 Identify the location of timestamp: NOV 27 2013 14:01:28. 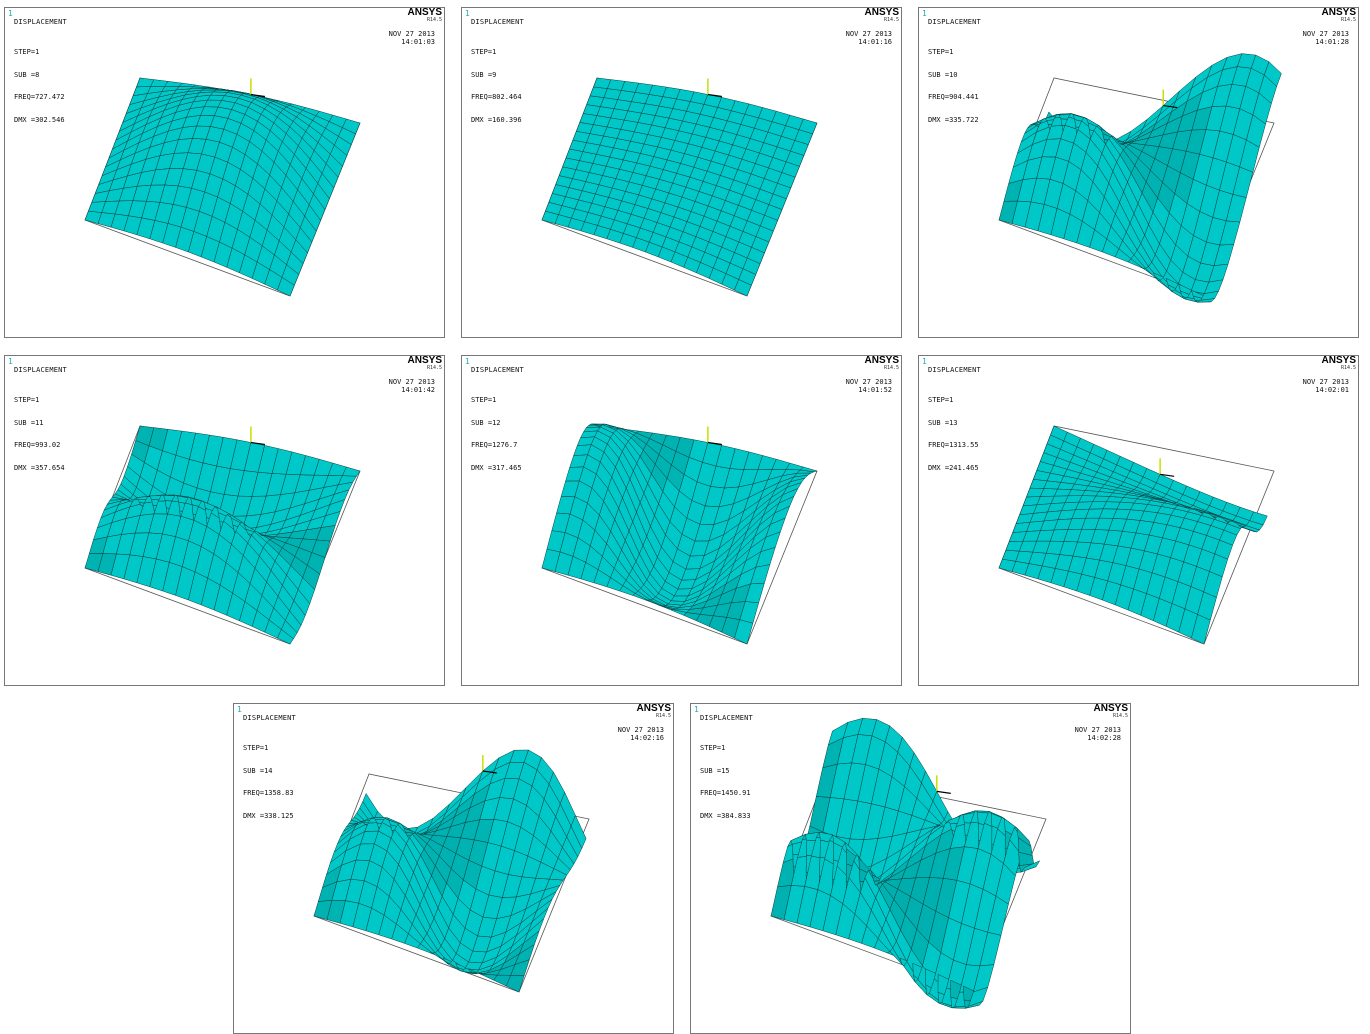
(1326, 38).